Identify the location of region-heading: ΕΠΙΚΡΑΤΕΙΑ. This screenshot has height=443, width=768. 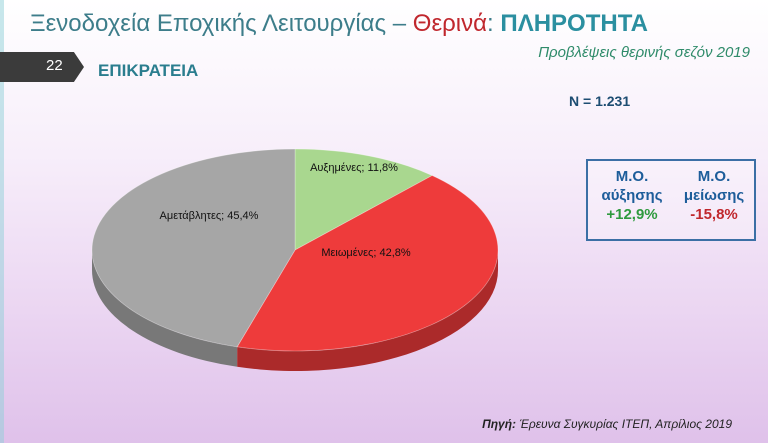
(148, 70).